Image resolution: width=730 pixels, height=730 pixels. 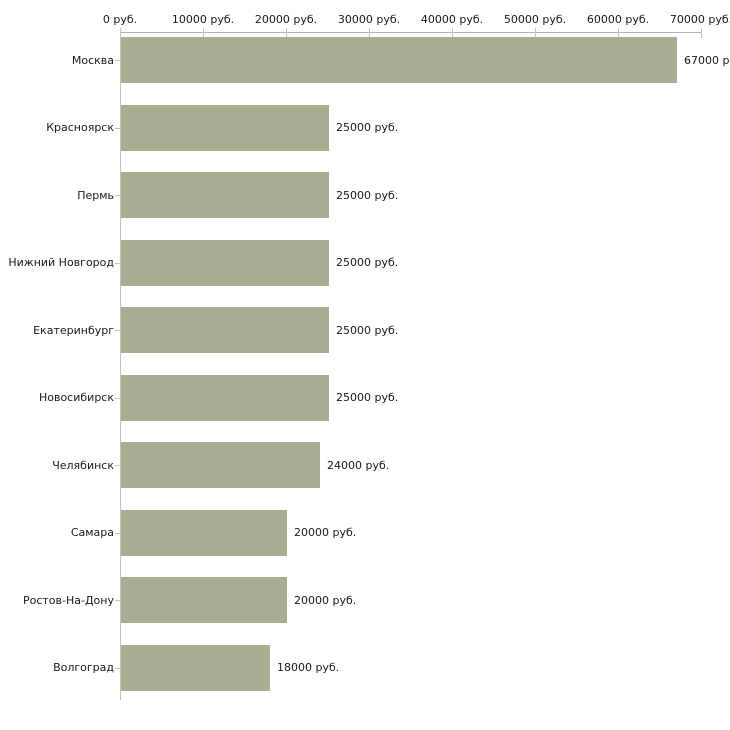 I want to click on x-axis-tick-label: 60000 руб., so click(x=618, y=19).